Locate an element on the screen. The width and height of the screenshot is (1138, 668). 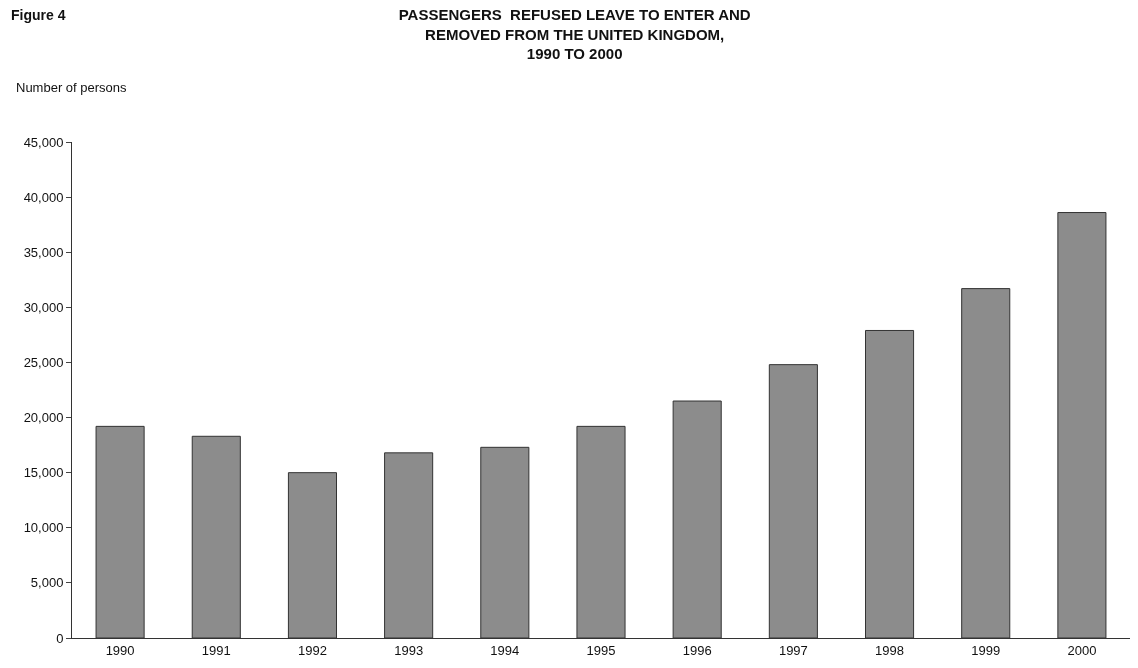
x-tick-label: 1994 is located at coordinates (505, 650).